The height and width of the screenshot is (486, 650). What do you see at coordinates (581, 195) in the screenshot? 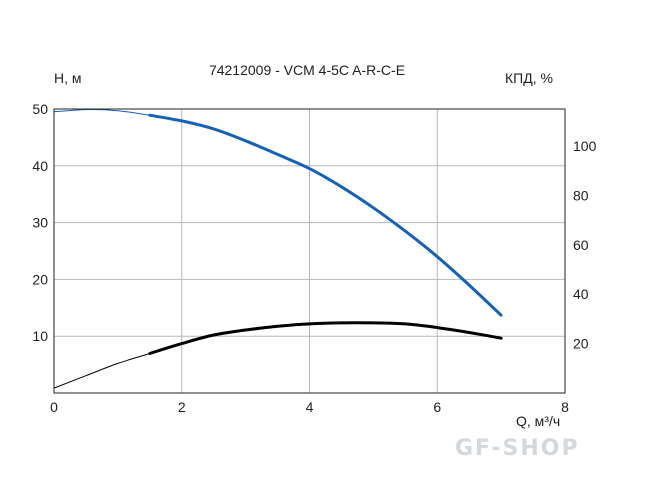
I see `y-right-tick-label: 80` at bounding box center [581, 195].